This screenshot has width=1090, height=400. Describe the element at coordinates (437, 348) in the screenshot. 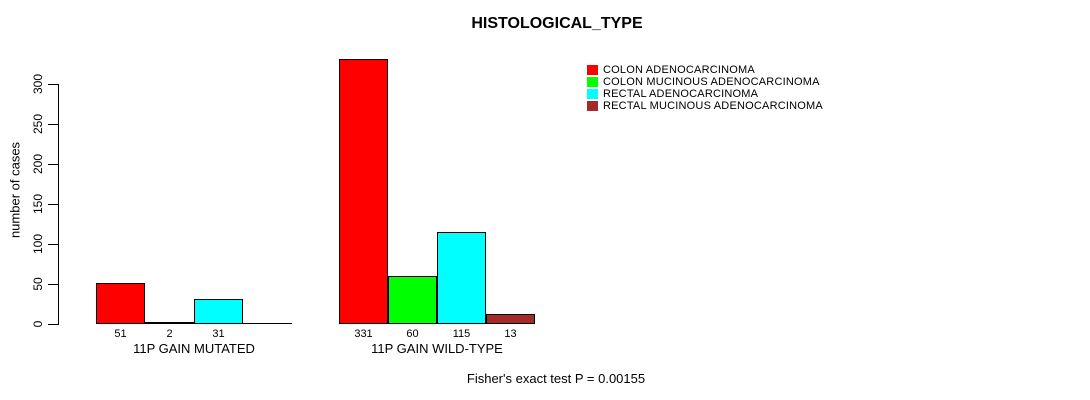

I see `x-group-label-wild-type: 11P GAIN WILD-TYPE` at that location.